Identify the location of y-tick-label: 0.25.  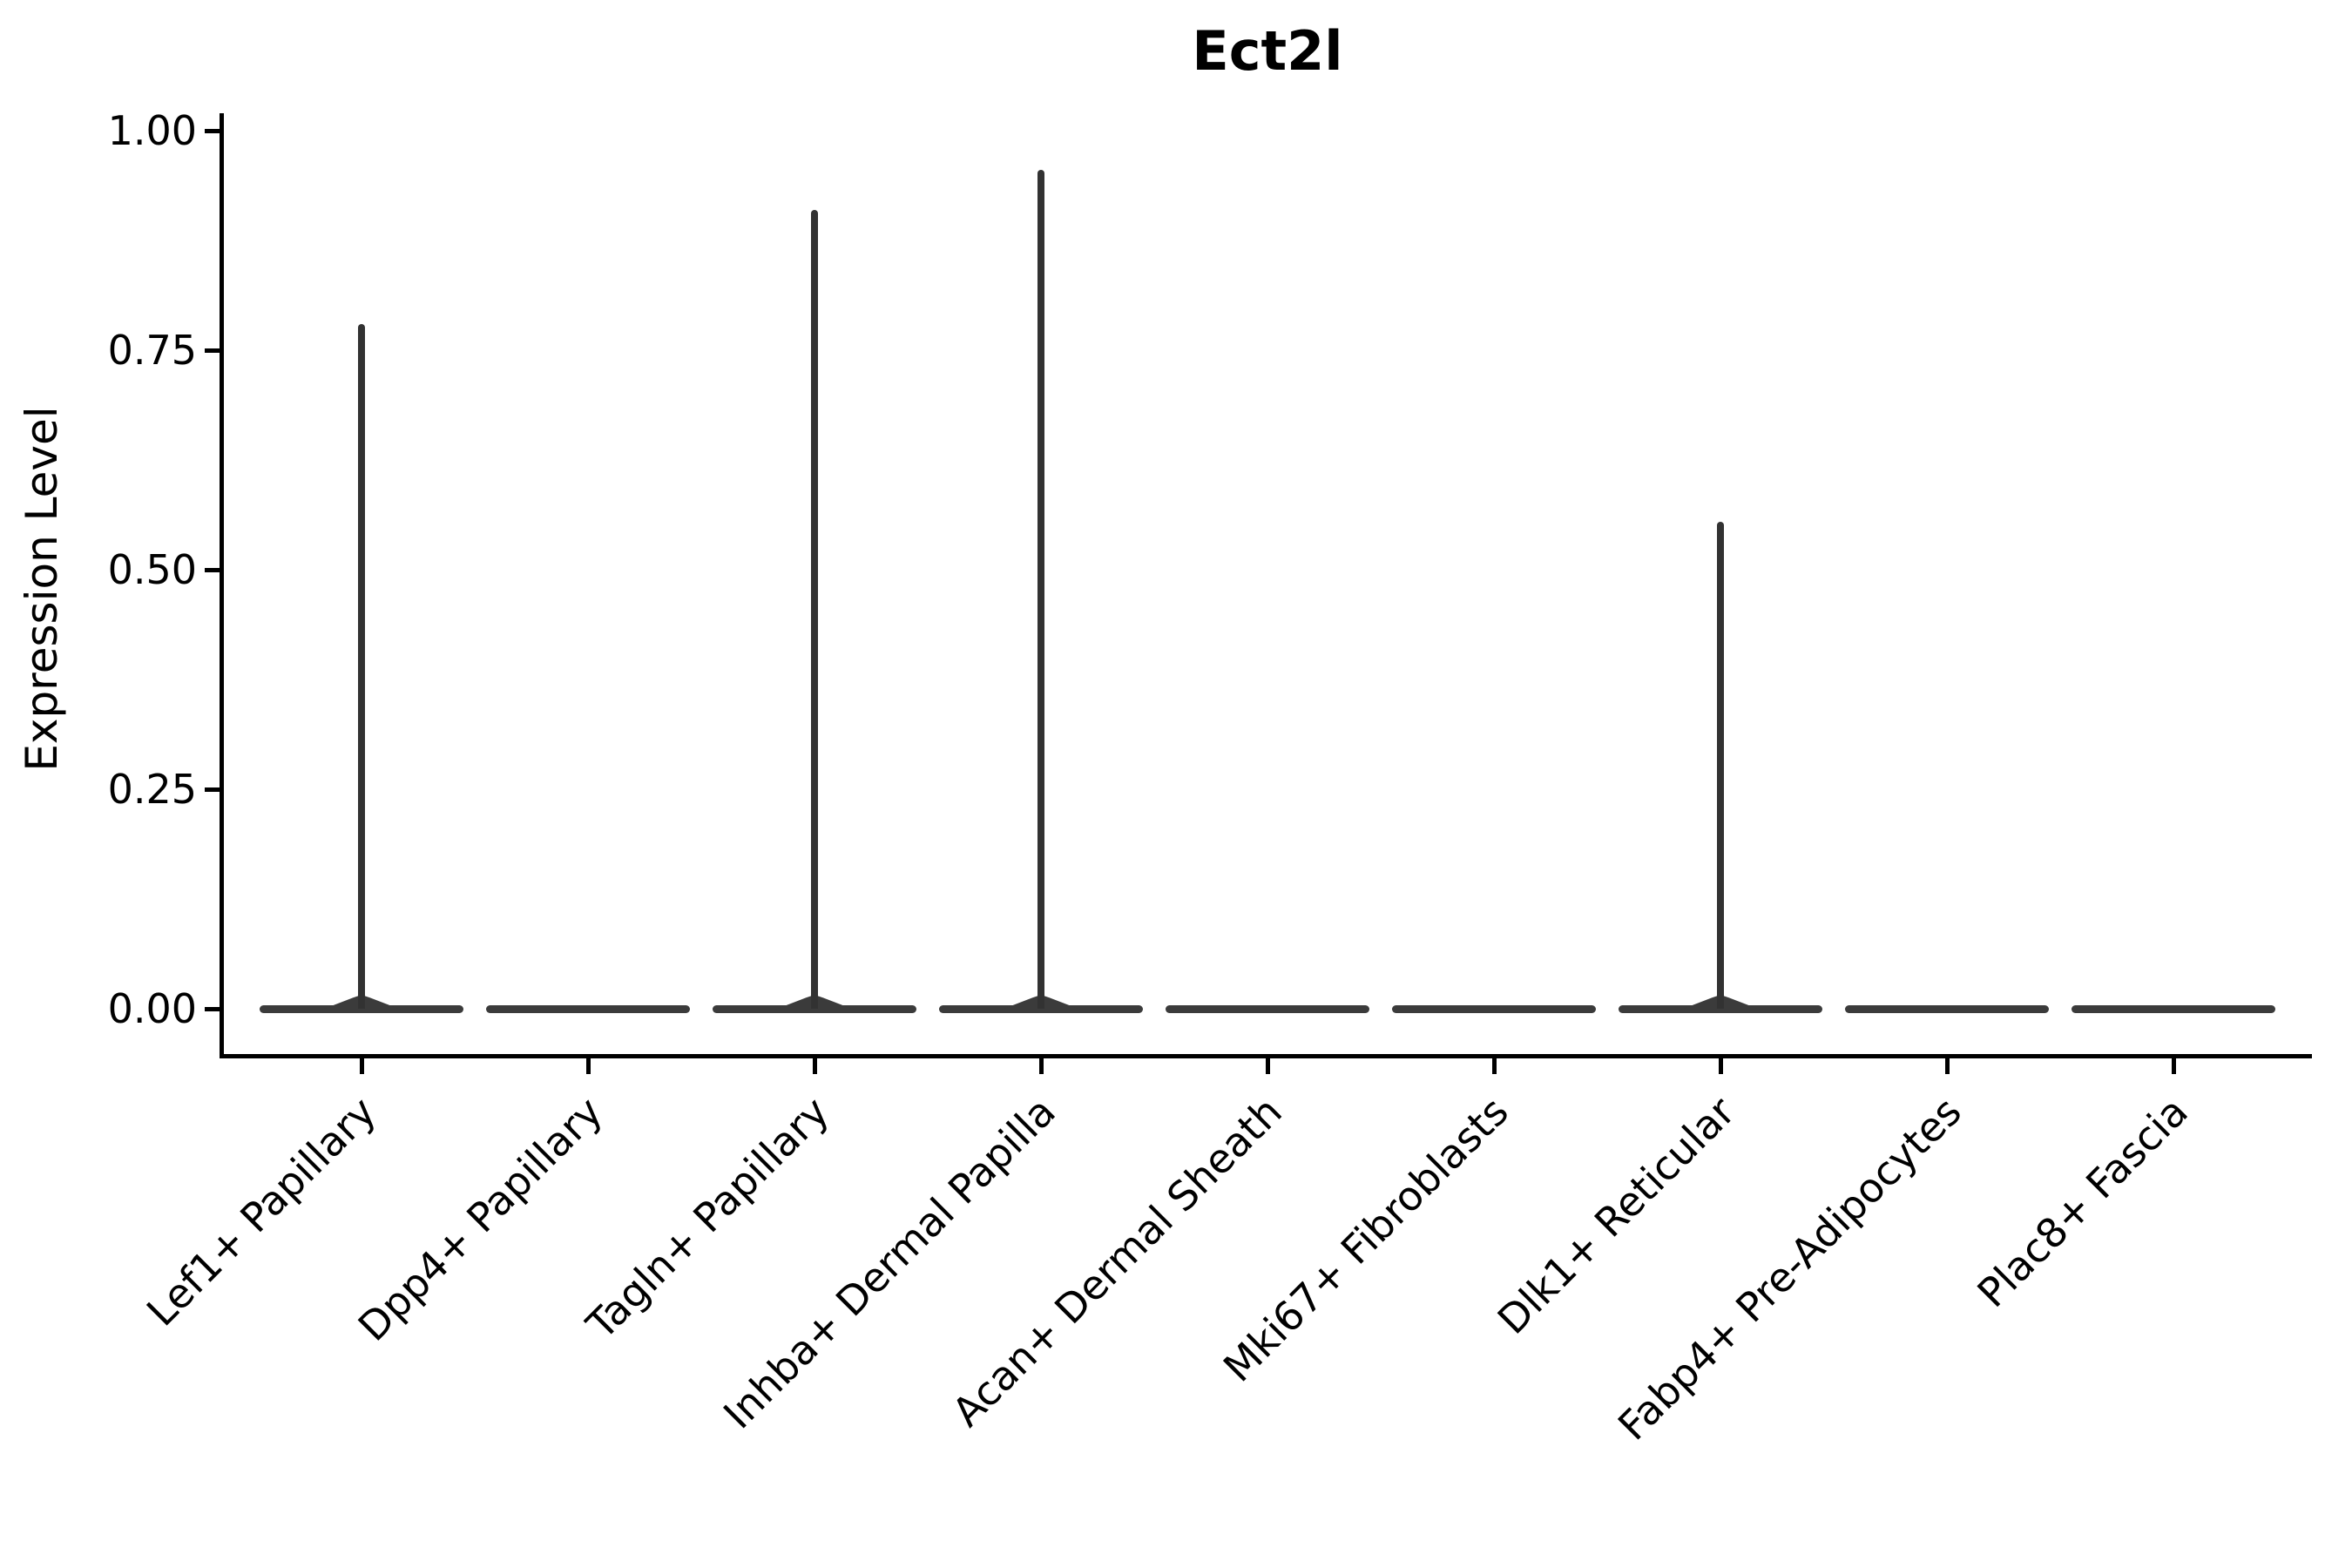
(152, 790).